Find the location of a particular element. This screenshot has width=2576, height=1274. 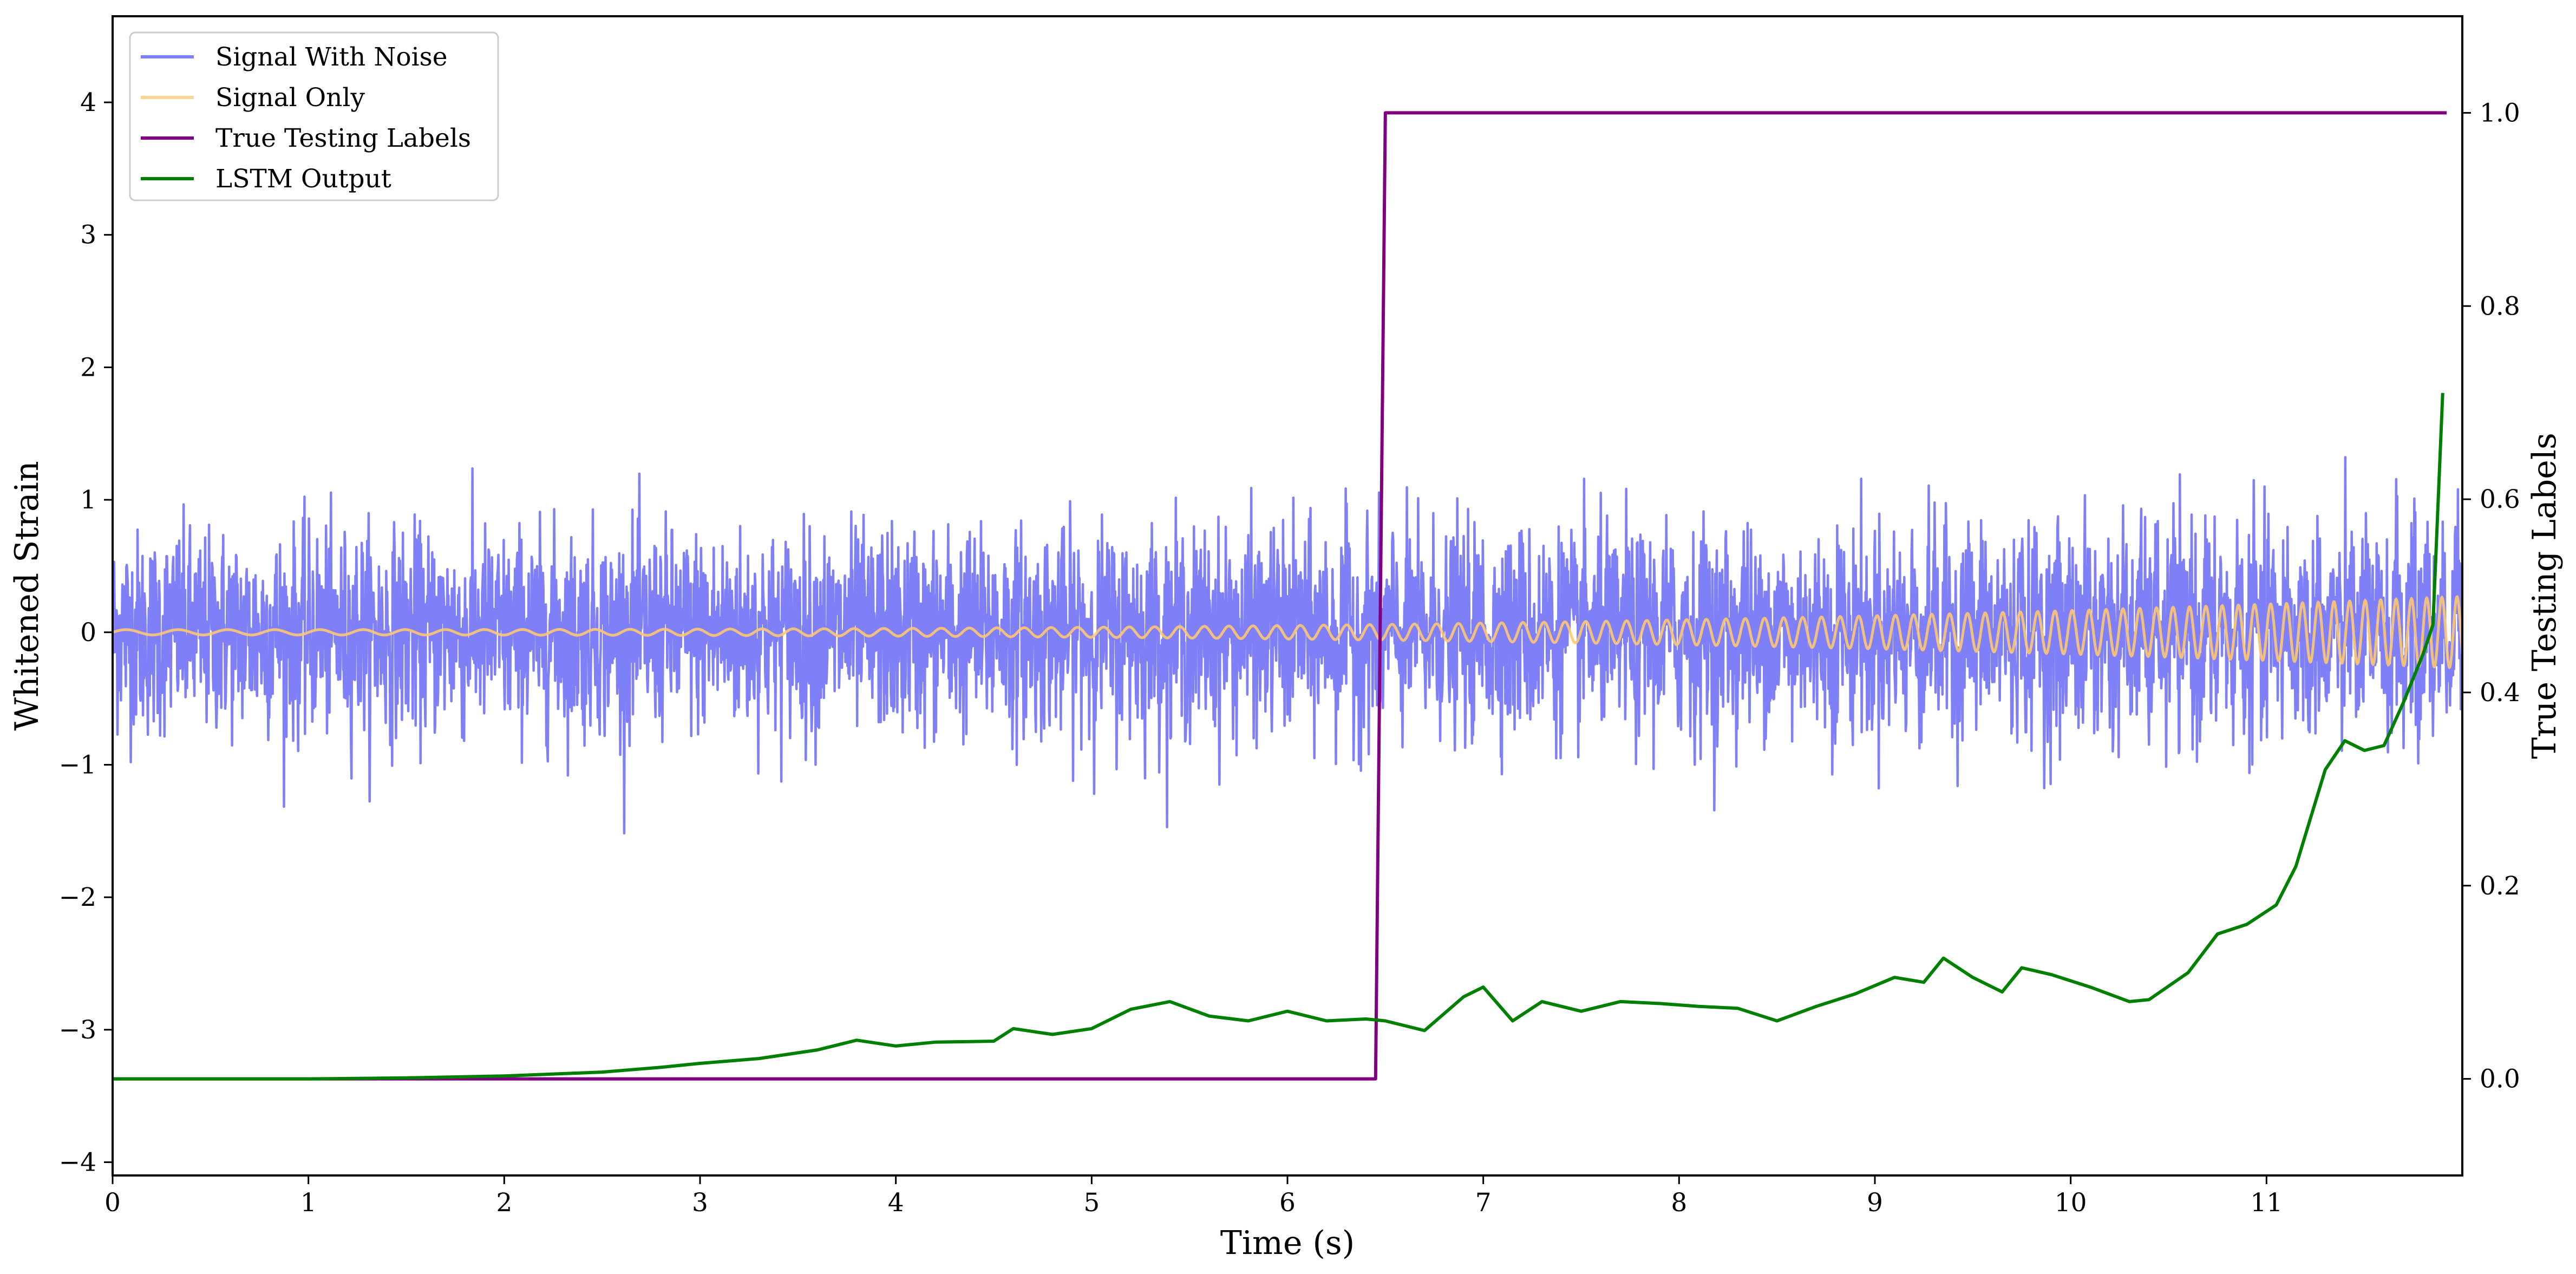

x-axis-label: Time (s) is located at coordinates (1288, 1243).